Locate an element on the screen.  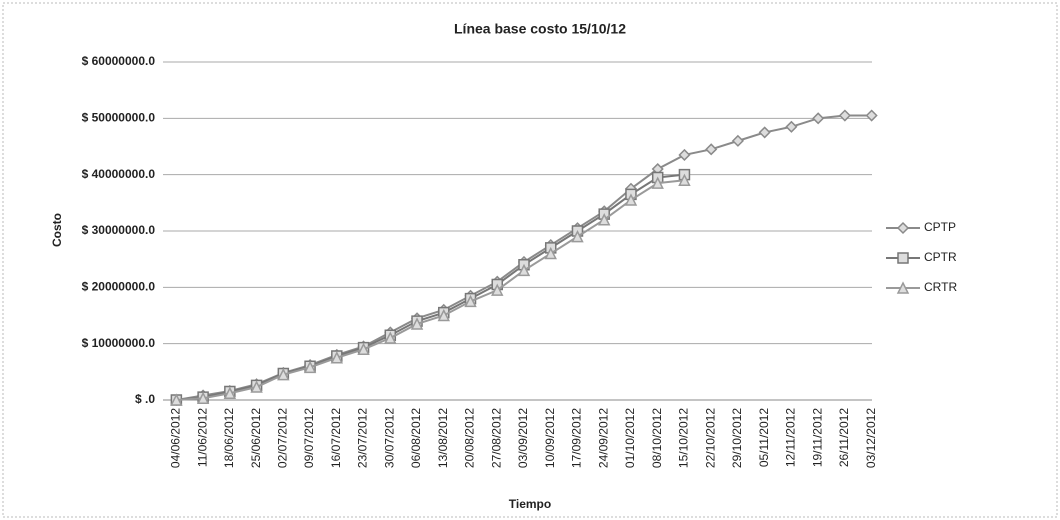
x-tick-label: 16/07/2012 is located at coordinates (336, 438).